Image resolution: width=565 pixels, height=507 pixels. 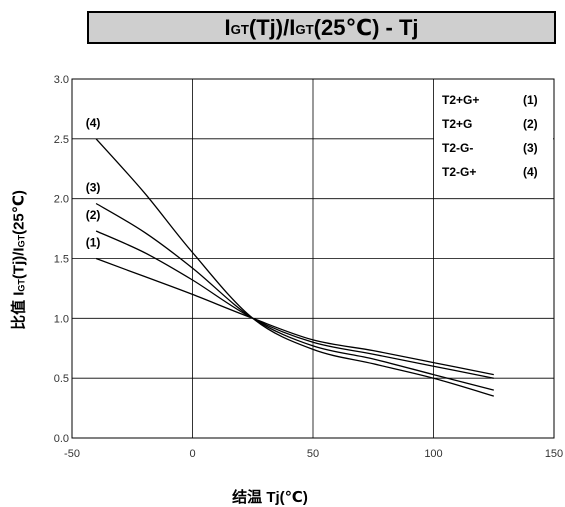 What do you see at coordinates (239, 29) in the screenshot?
I see `title-subscript-1: GT` at bounding box center [239, 29].